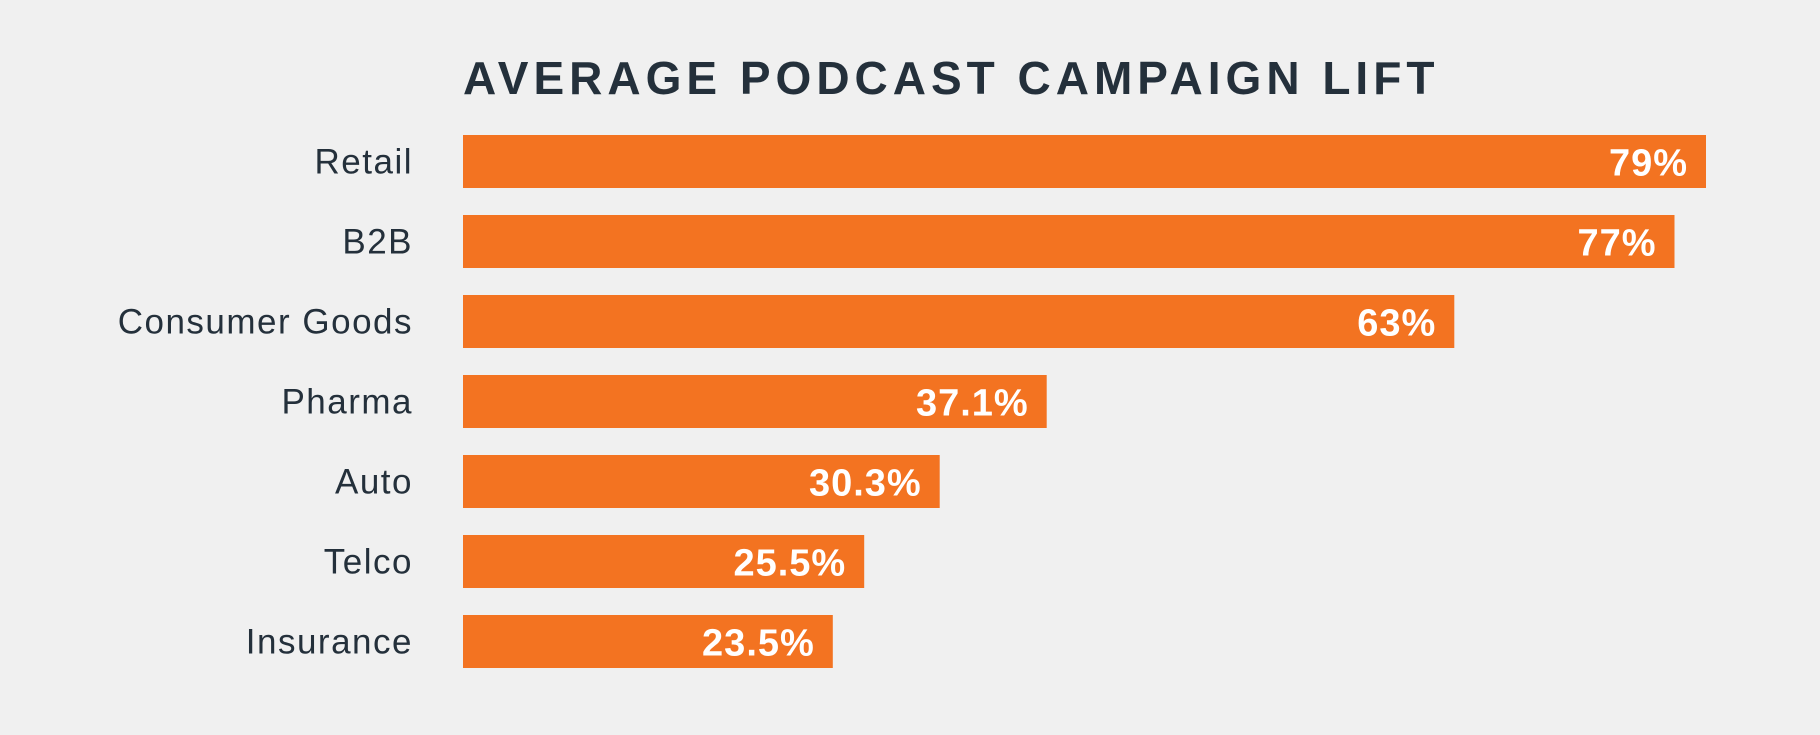 The image size is (1820, 735). I want to click on value-label-auto: 30.3%, so click(865, 484).